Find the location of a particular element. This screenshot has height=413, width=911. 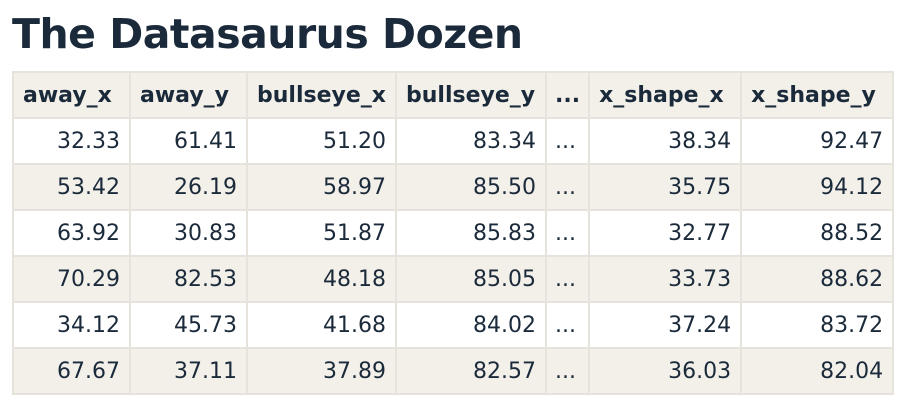

table-cell: 32.33 is located at coordinates (71, 141).